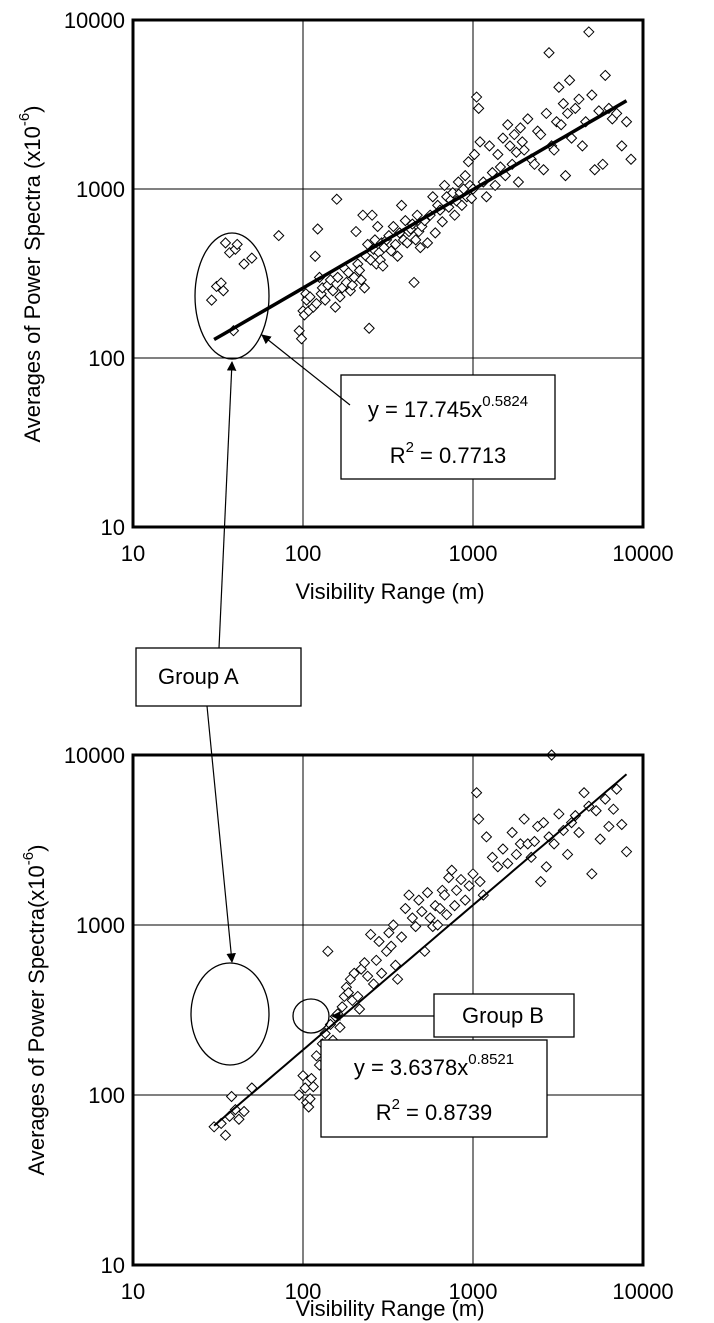  I want to click on y-tick-label-top-2: 1000, so click(100, 189).